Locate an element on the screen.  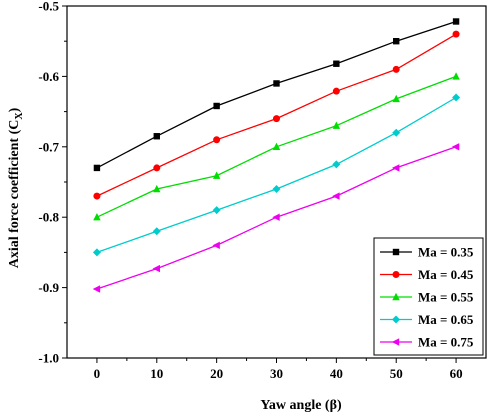
y-axis-ticks: -1.0 -0.9 -0.8 -0.7 -0.6 -0.5 is located at coordinates (52, 183).